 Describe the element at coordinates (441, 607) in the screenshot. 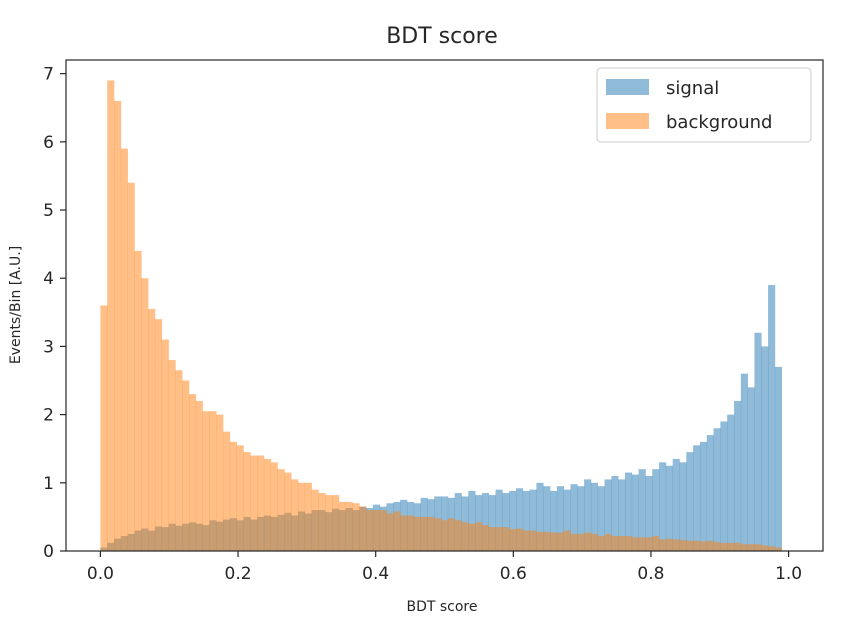

I see `x-axis-label: BDT score` at that location.